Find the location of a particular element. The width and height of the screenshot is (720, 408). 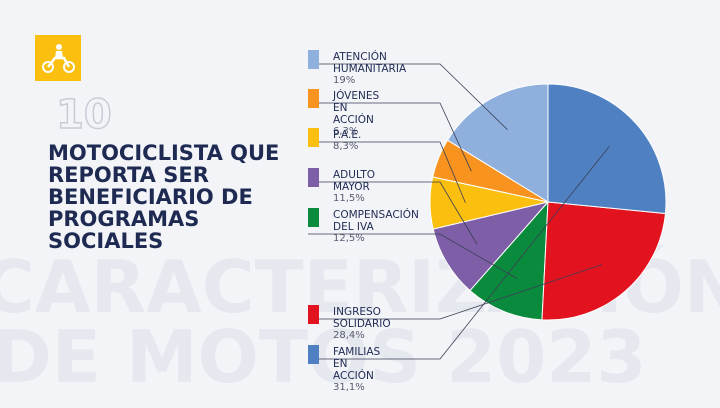

legend-label: FAMILIAS EN ACCIÓN 31,1% is located at coordinates (357, 369).